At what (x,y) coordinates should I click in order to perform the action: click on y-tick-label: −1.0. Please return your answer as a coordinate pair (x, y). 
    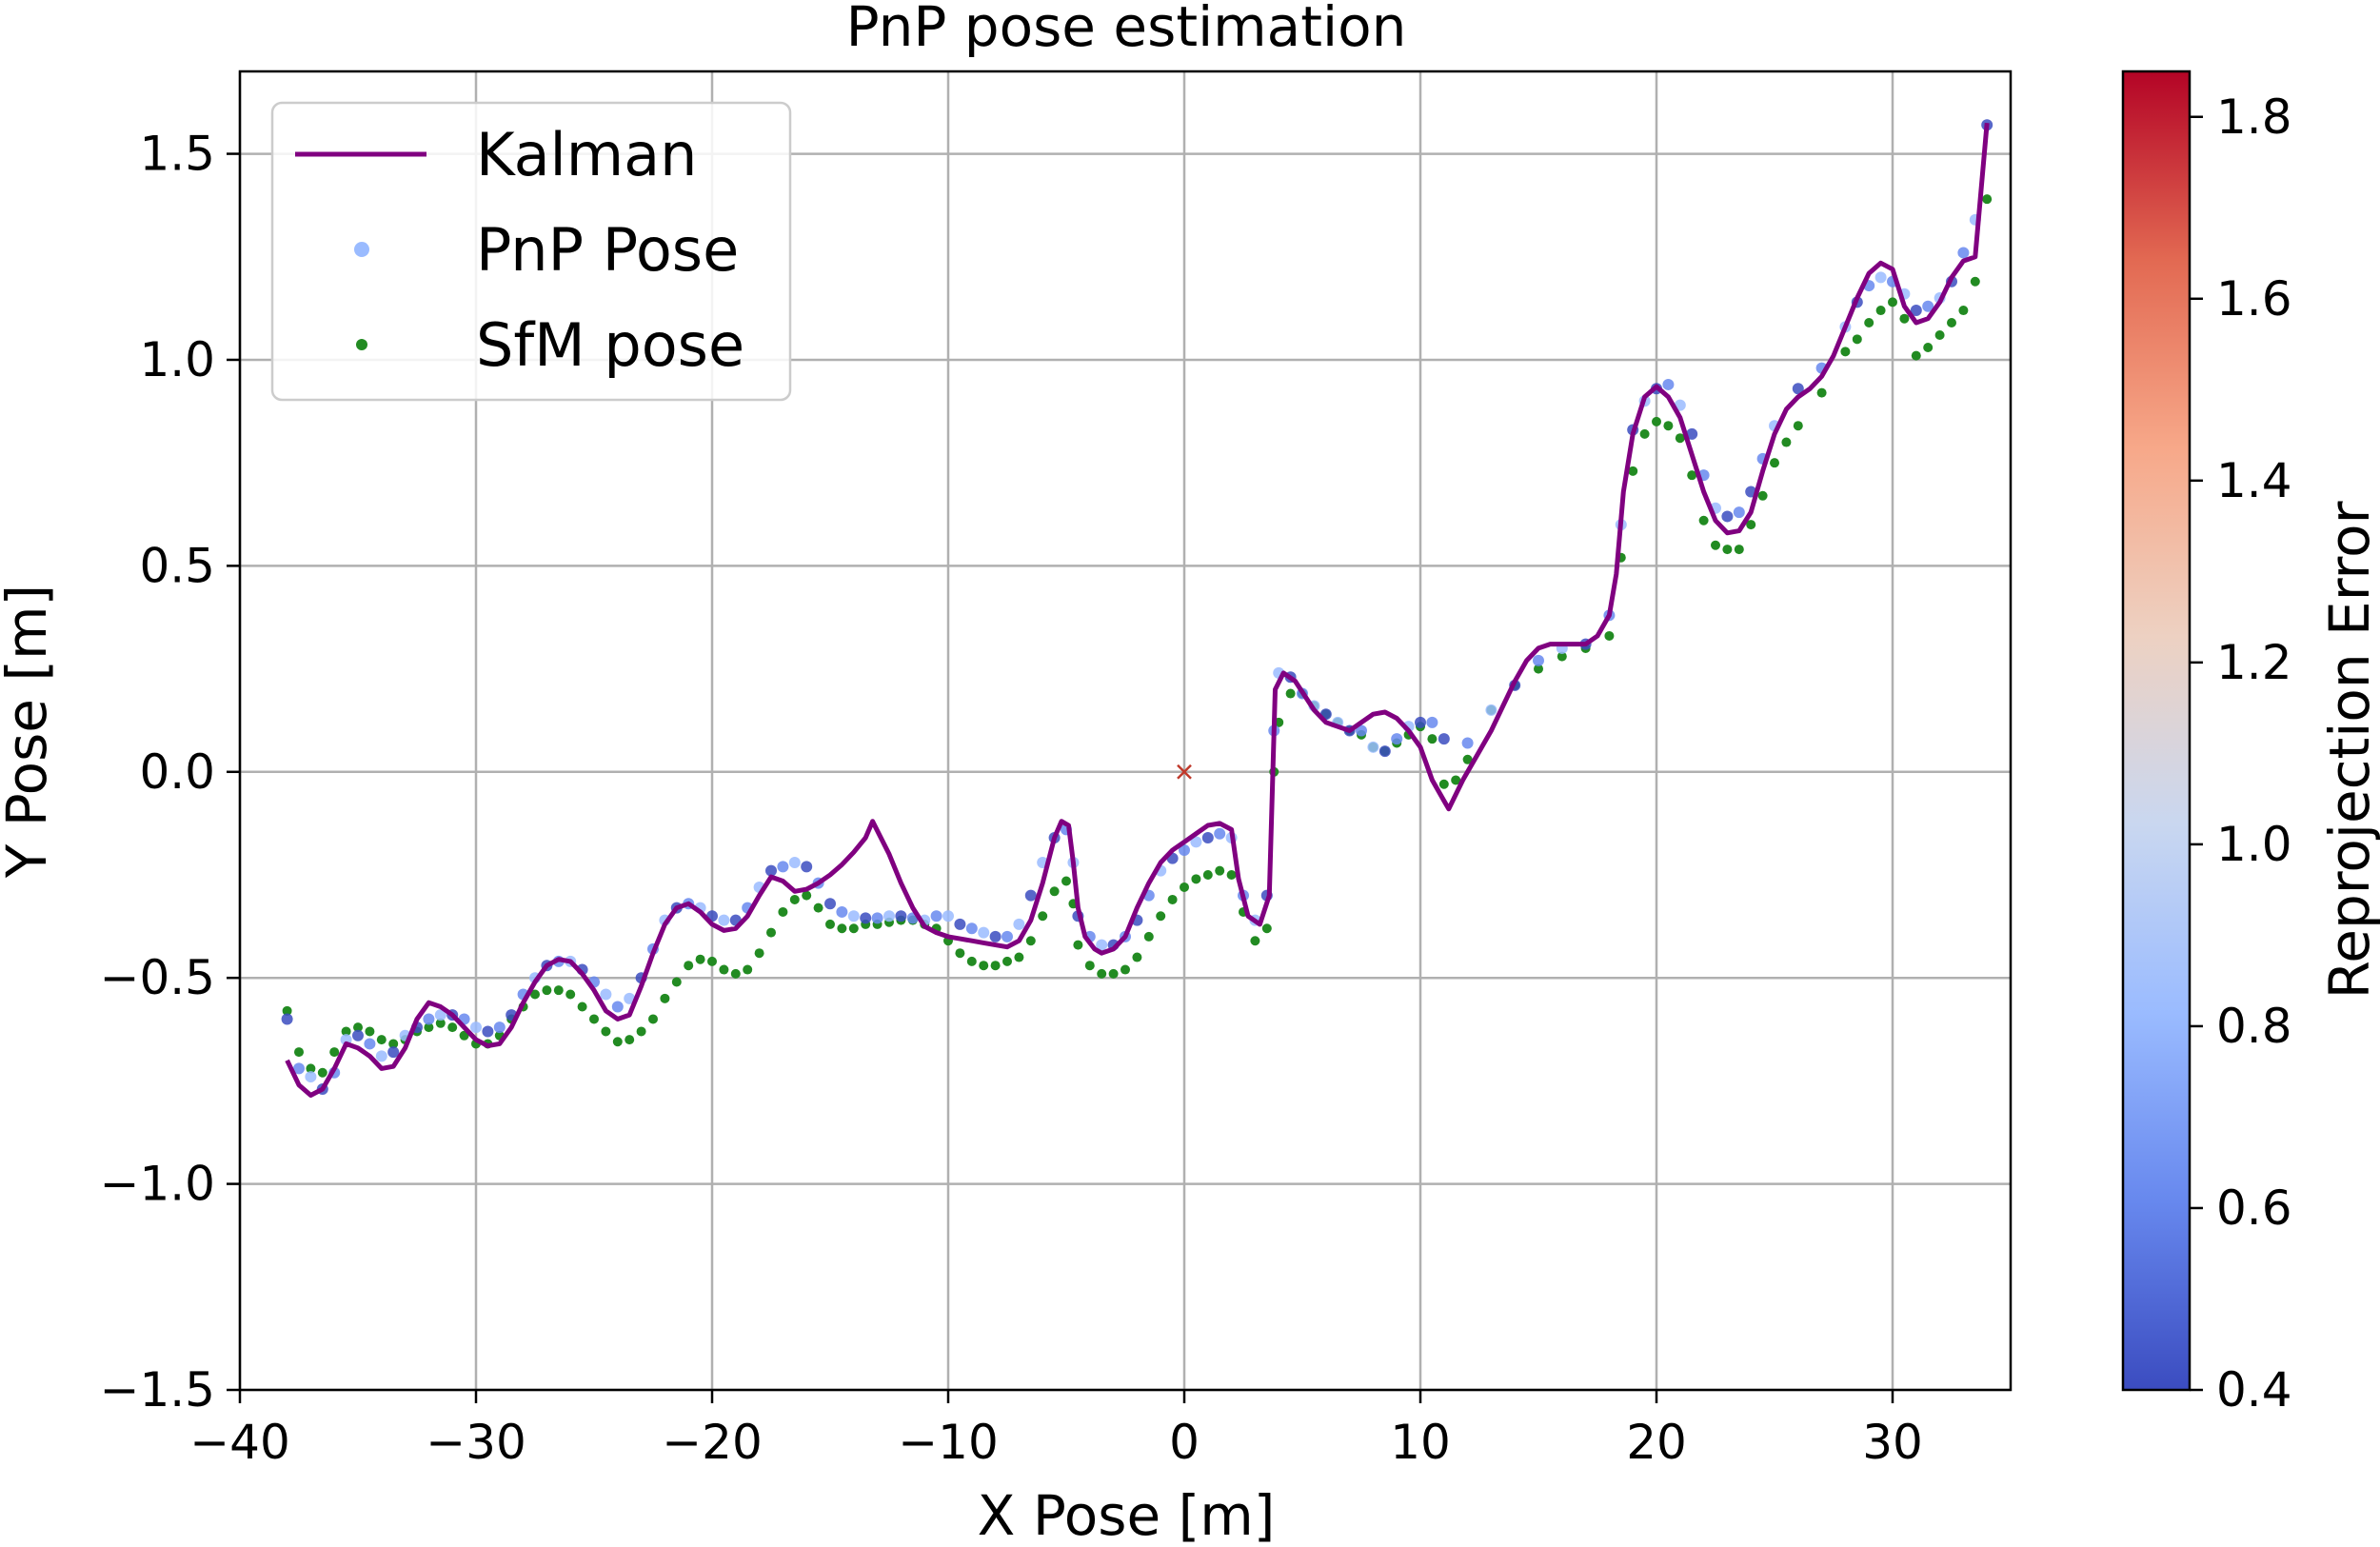
    Looking at the image, I should click on (157, 1184).